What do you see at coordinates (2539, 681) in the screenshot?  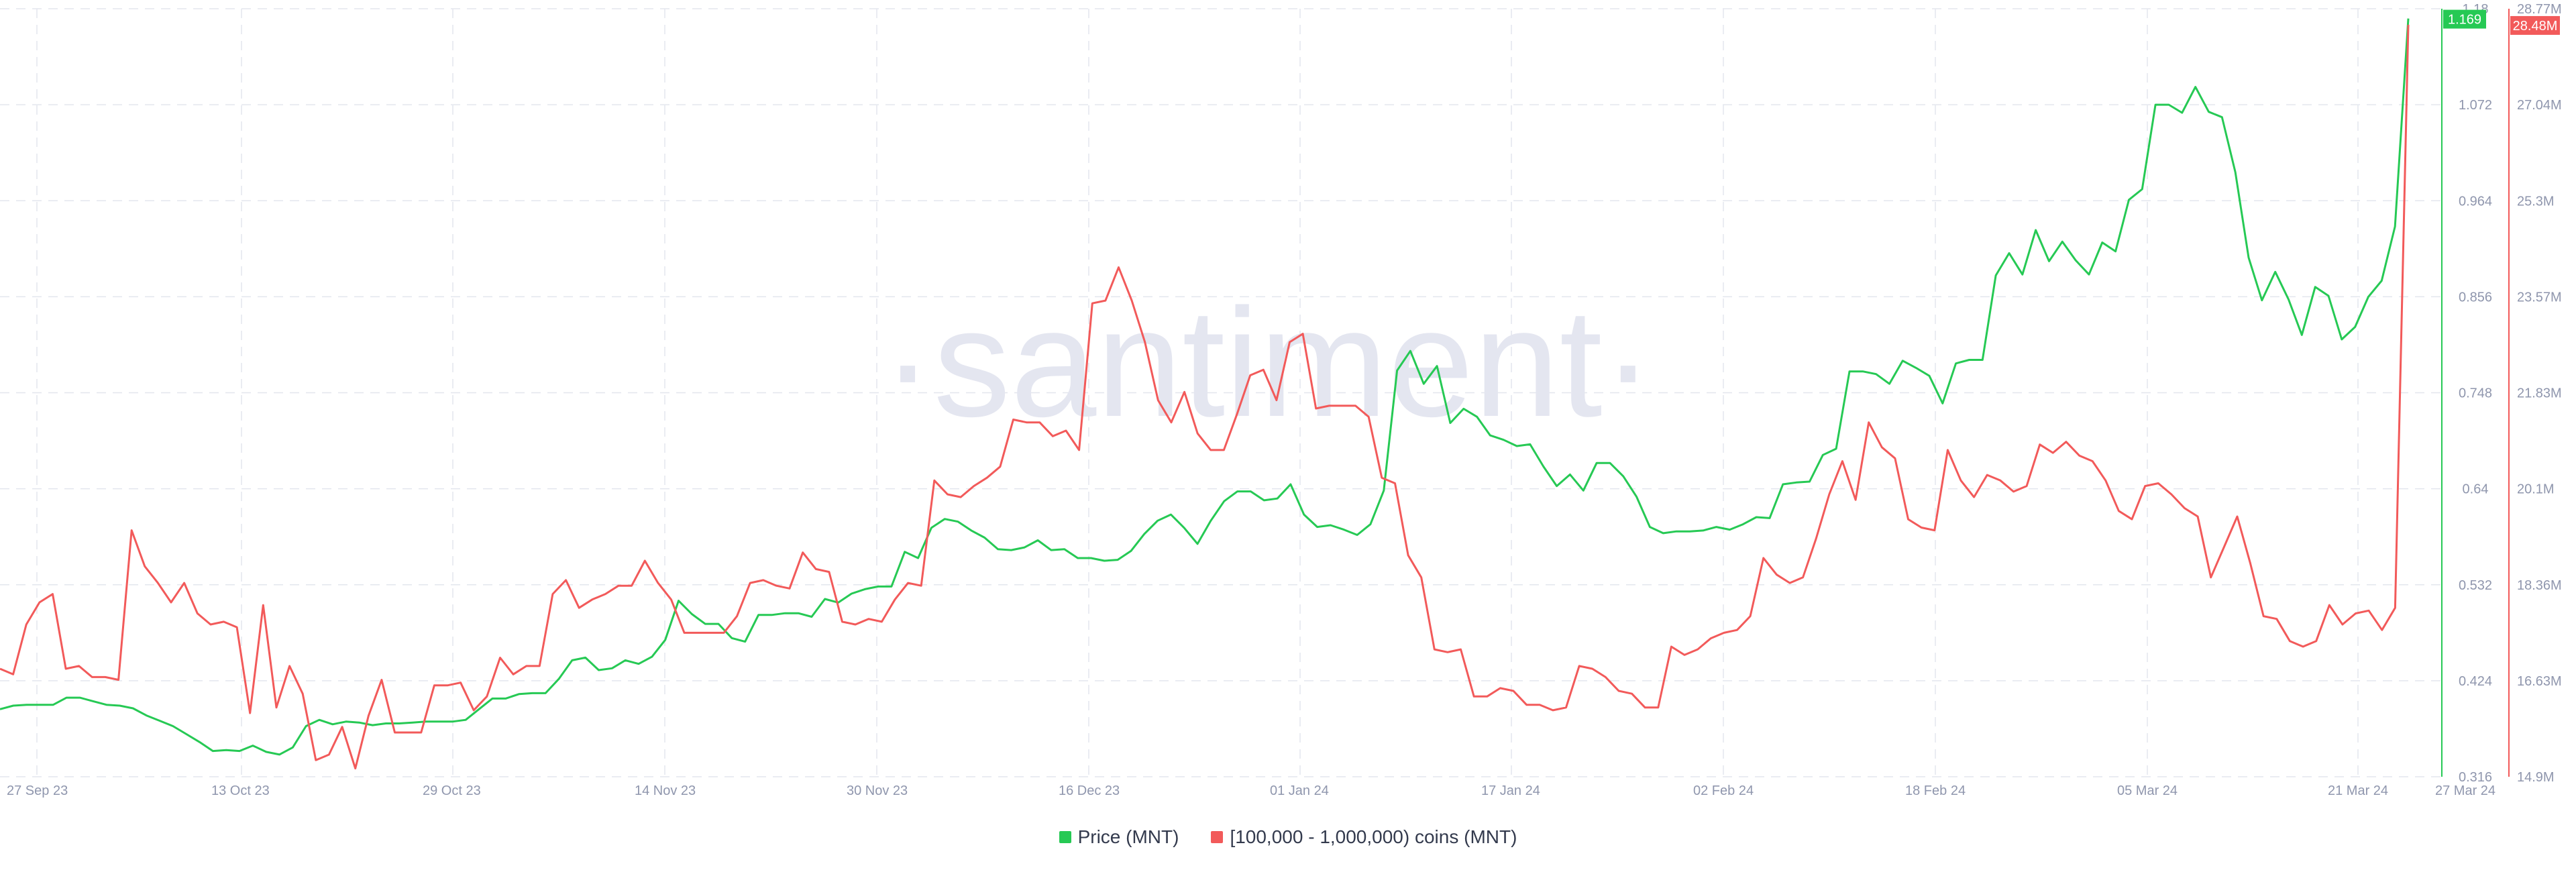 I see `right-tick-label: 16.63M` at bounding box center [2539, 681].